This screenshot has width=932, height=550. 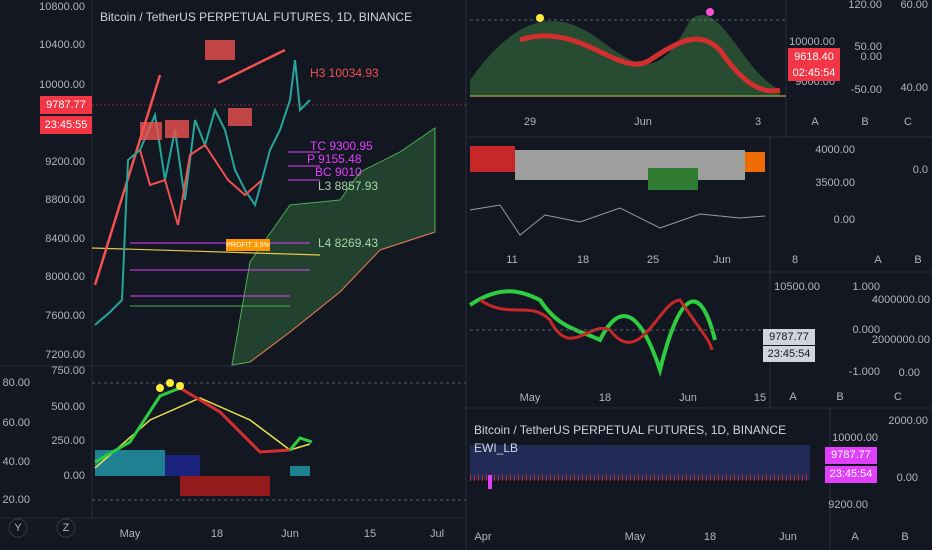 I want to click on profit-label: PROFIT 3.5%, so click(x=247, y=245).